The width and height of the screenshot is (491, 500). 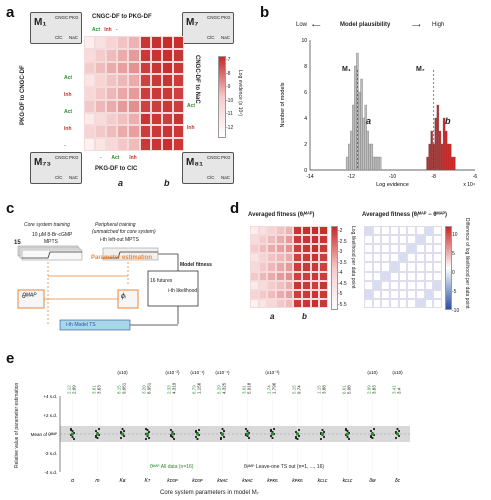 What do you see at coordinates (121, 183) in the screenshot?
I see `cluster-a-label: a` at bounding box center [121, 183].